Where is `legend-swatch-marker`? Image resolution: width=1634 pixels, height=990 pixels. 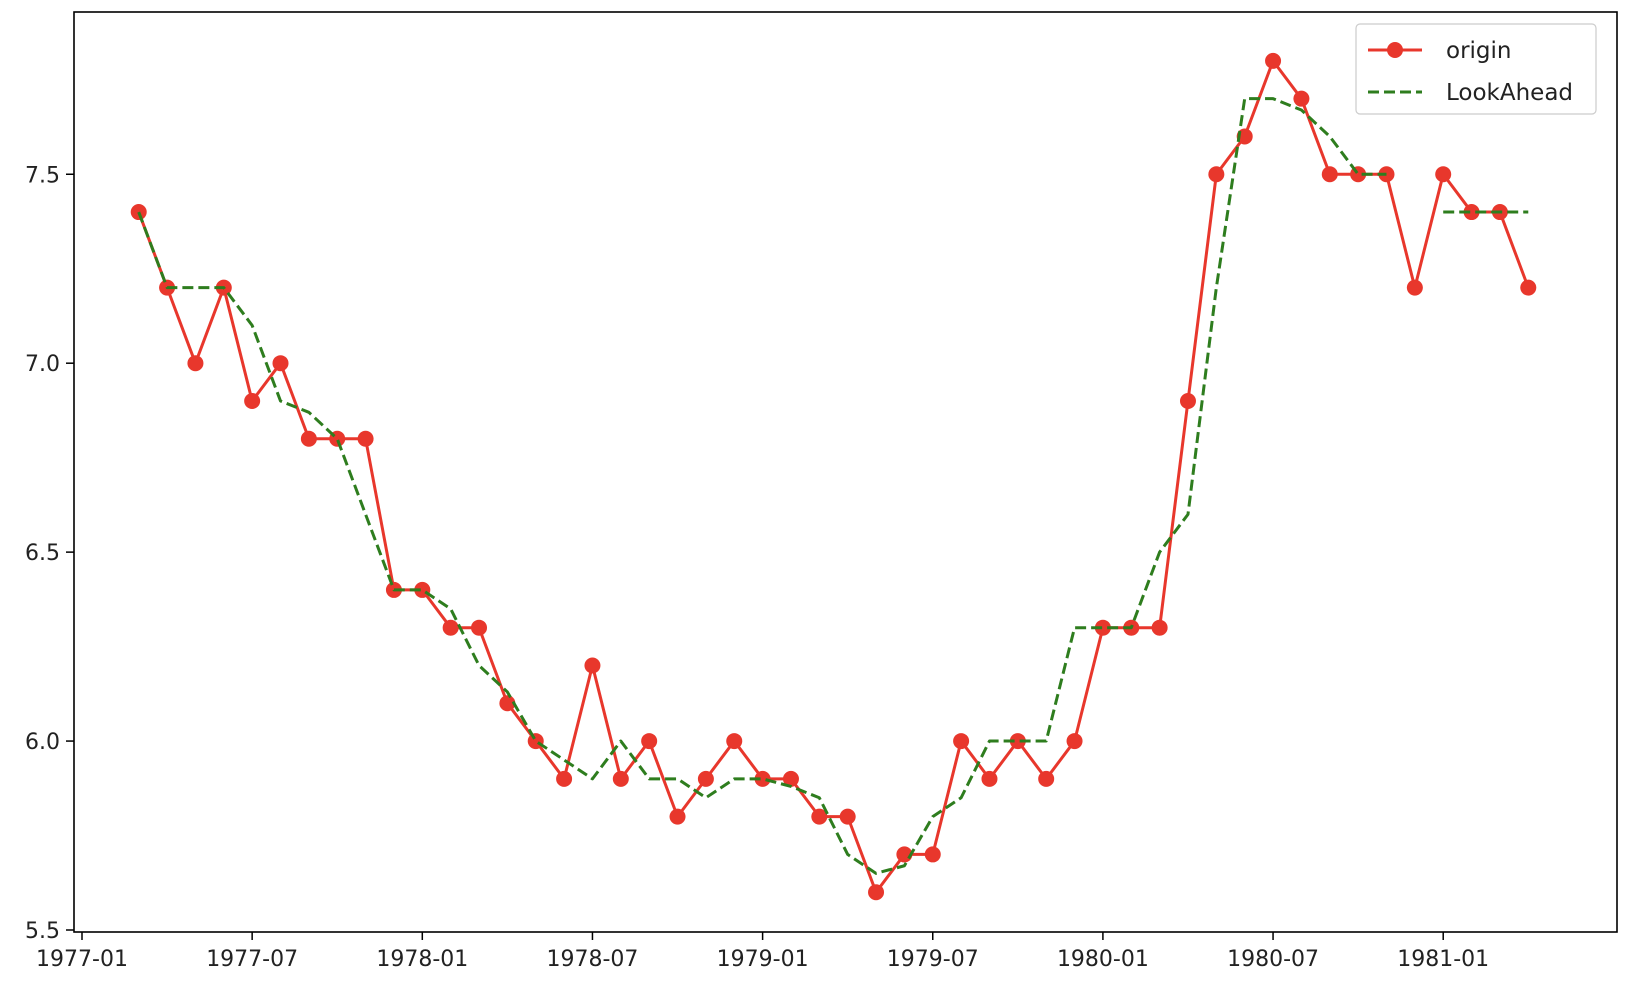
legend-swatch-marker is located at coordinates (1395, 50).